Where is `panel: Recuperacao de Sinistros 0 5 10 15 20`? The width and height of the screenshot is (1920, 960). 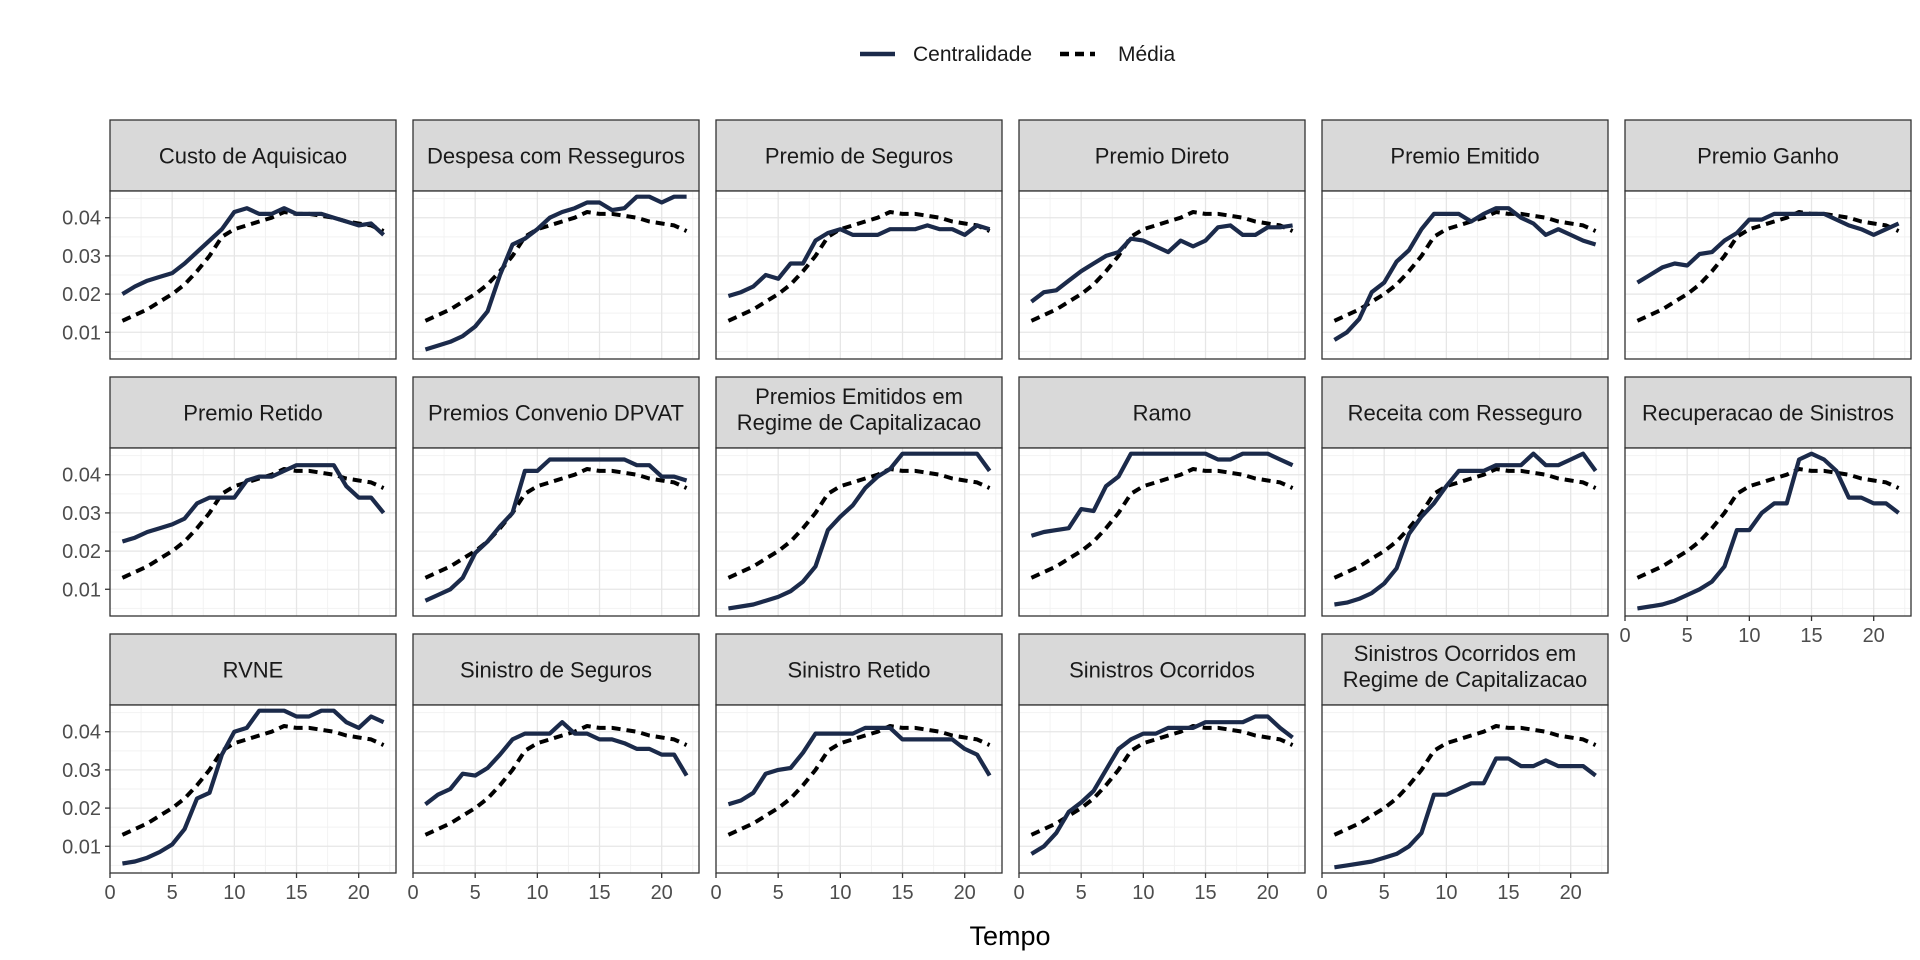
panel: Recuperacao de Sinistros 0 5 10 15 20 is located at coordinates (1765, 511).